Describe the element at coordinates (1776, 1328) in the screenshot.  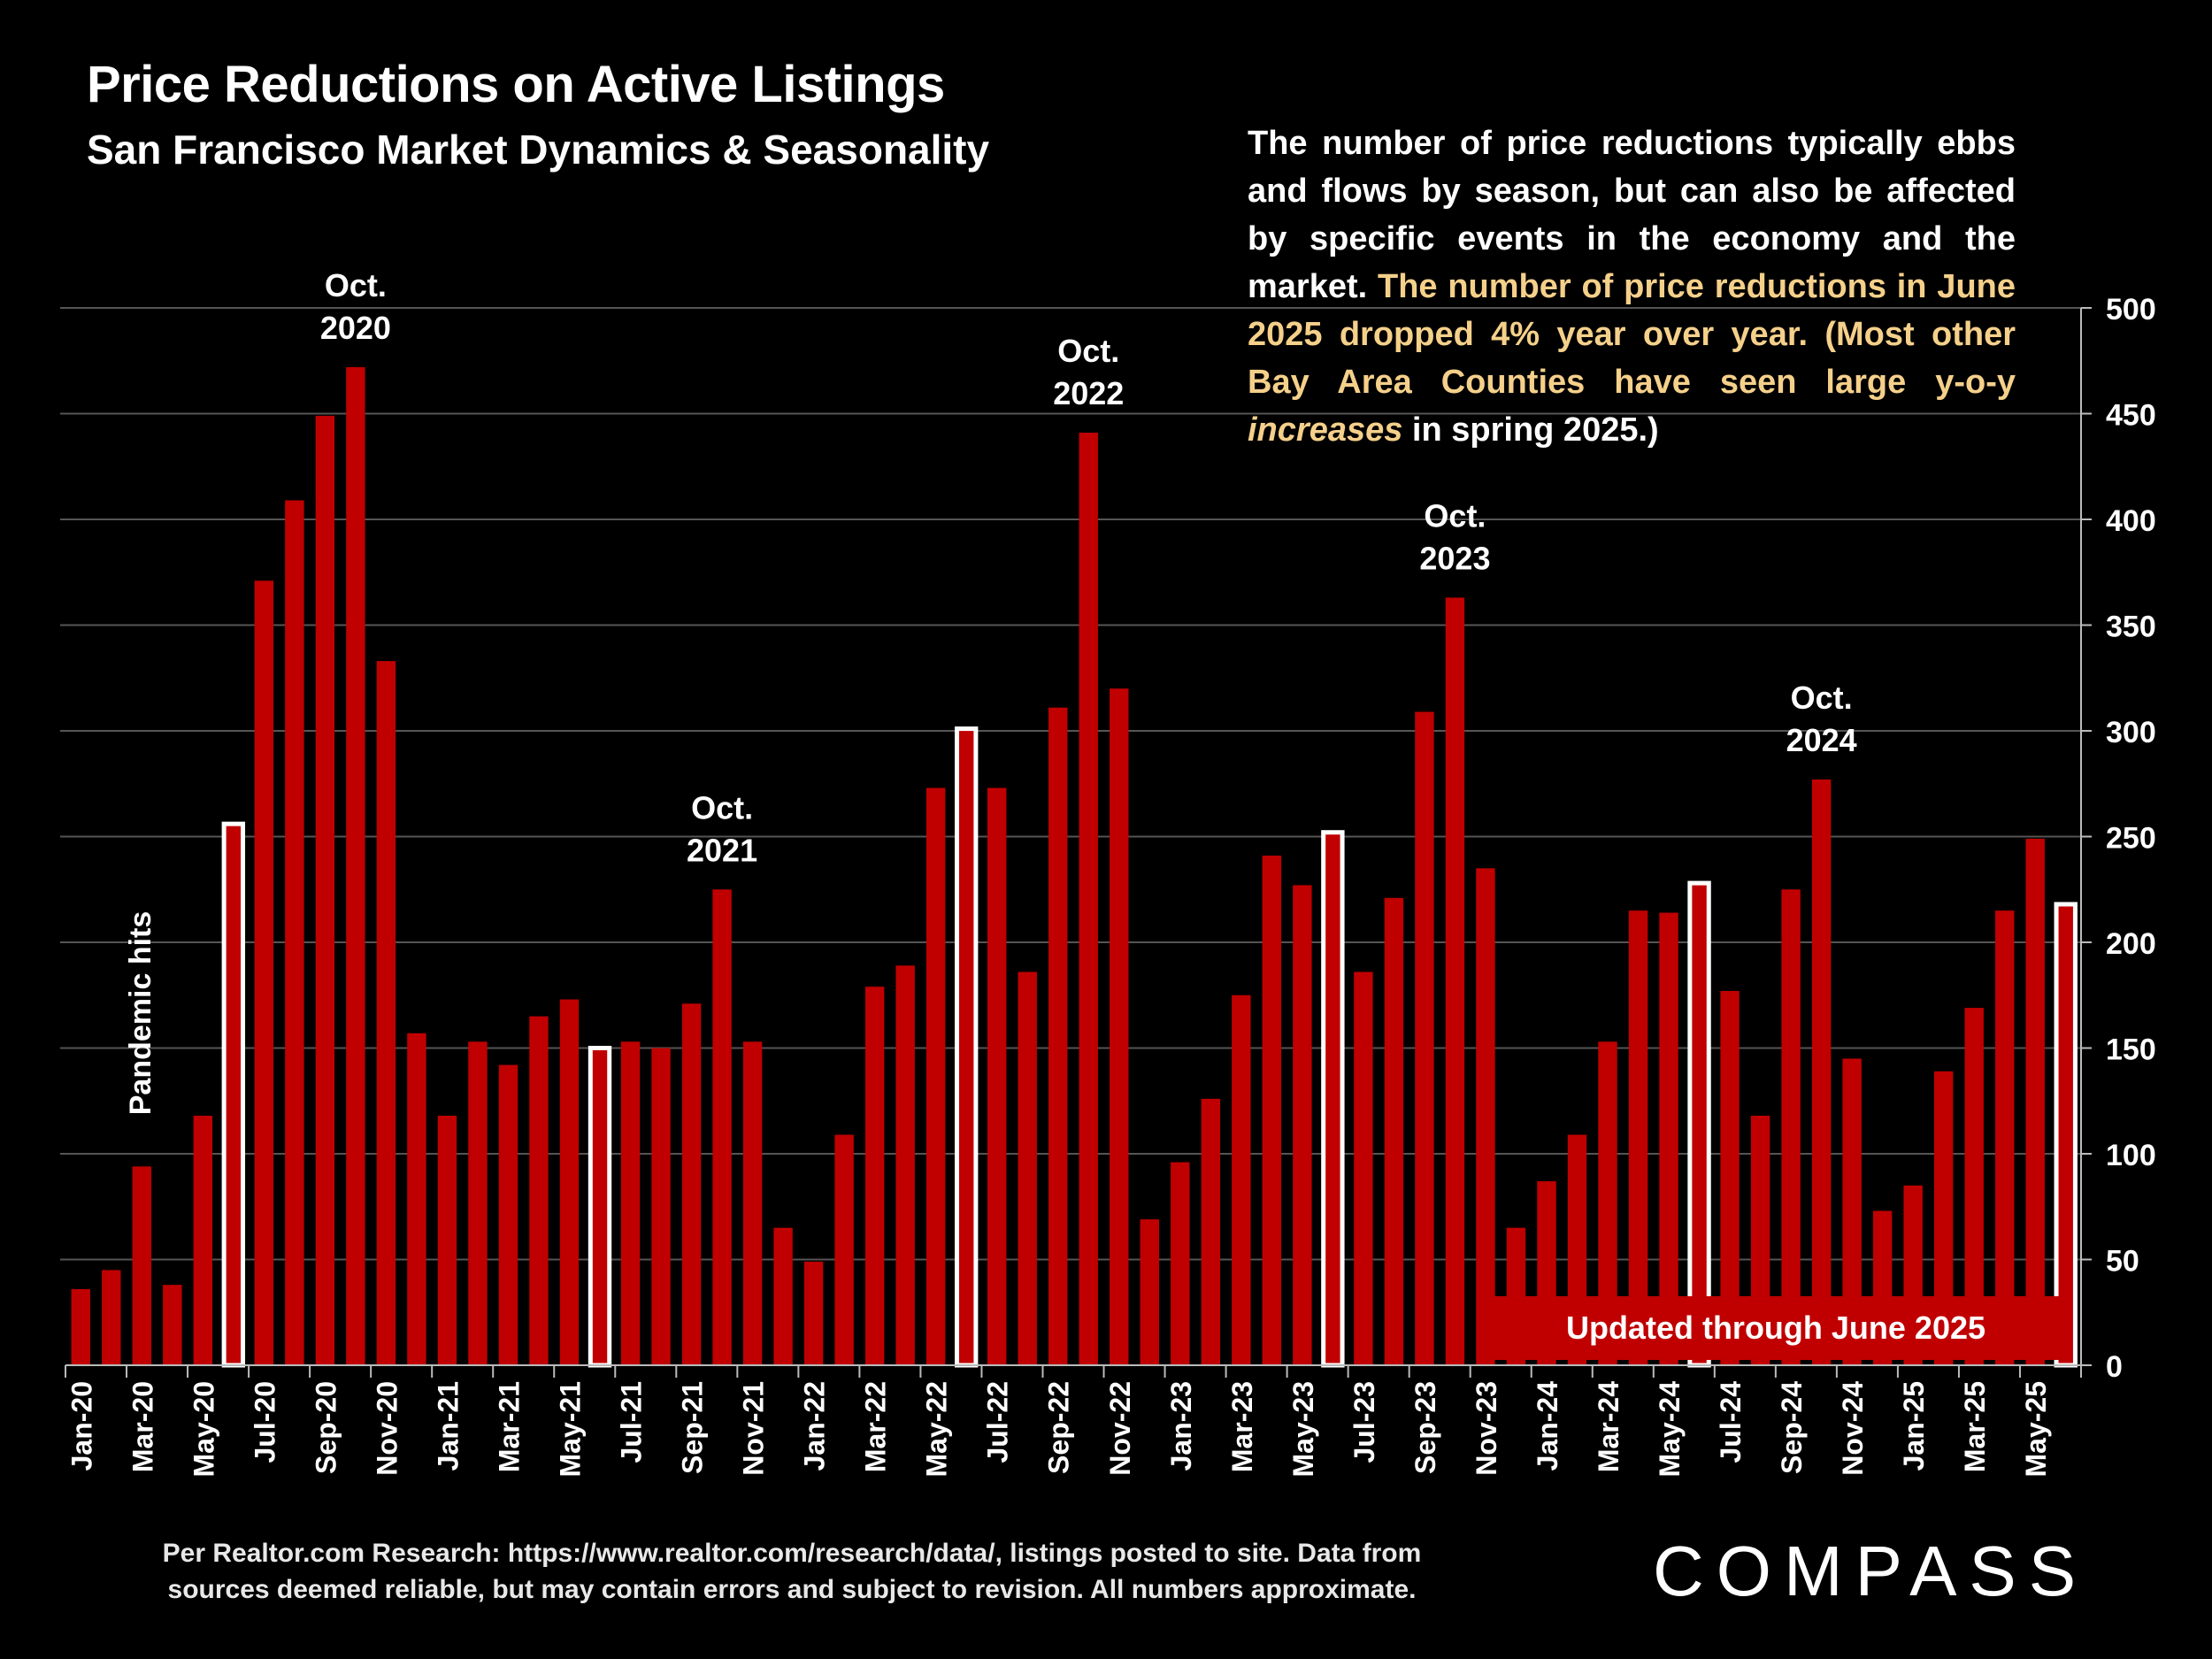
I see `updated-banner` at that location.